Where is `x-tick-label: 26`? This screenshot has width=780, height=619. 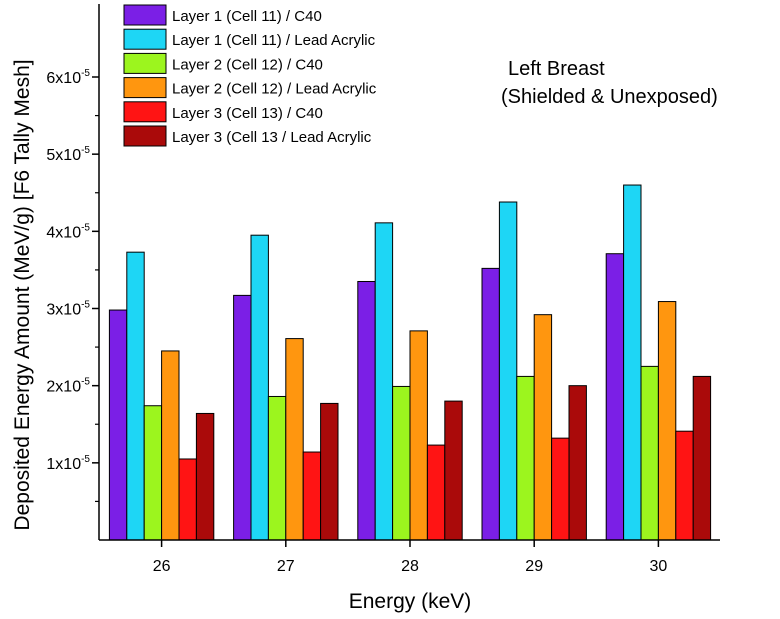 x-tick-label: 26 is located at coordinates (162, 566).